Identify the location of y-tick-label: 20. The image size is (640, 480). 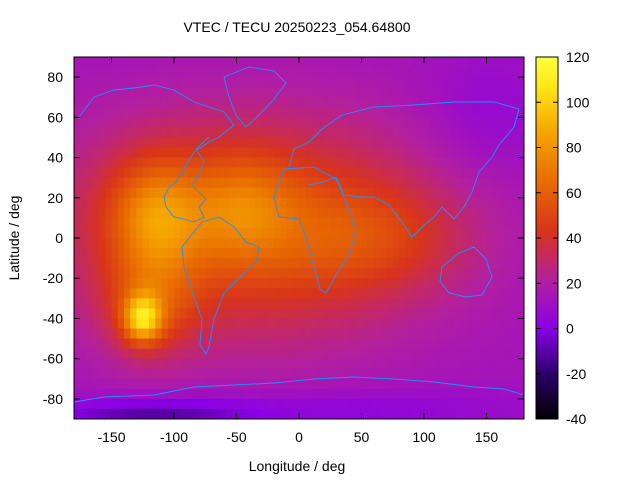
(55, 198).